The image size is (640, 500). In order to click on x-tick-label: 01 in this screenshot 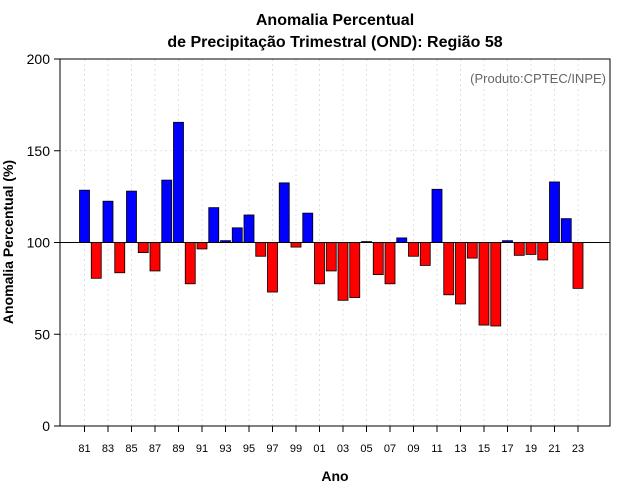, I will do `click(319, 449)`.